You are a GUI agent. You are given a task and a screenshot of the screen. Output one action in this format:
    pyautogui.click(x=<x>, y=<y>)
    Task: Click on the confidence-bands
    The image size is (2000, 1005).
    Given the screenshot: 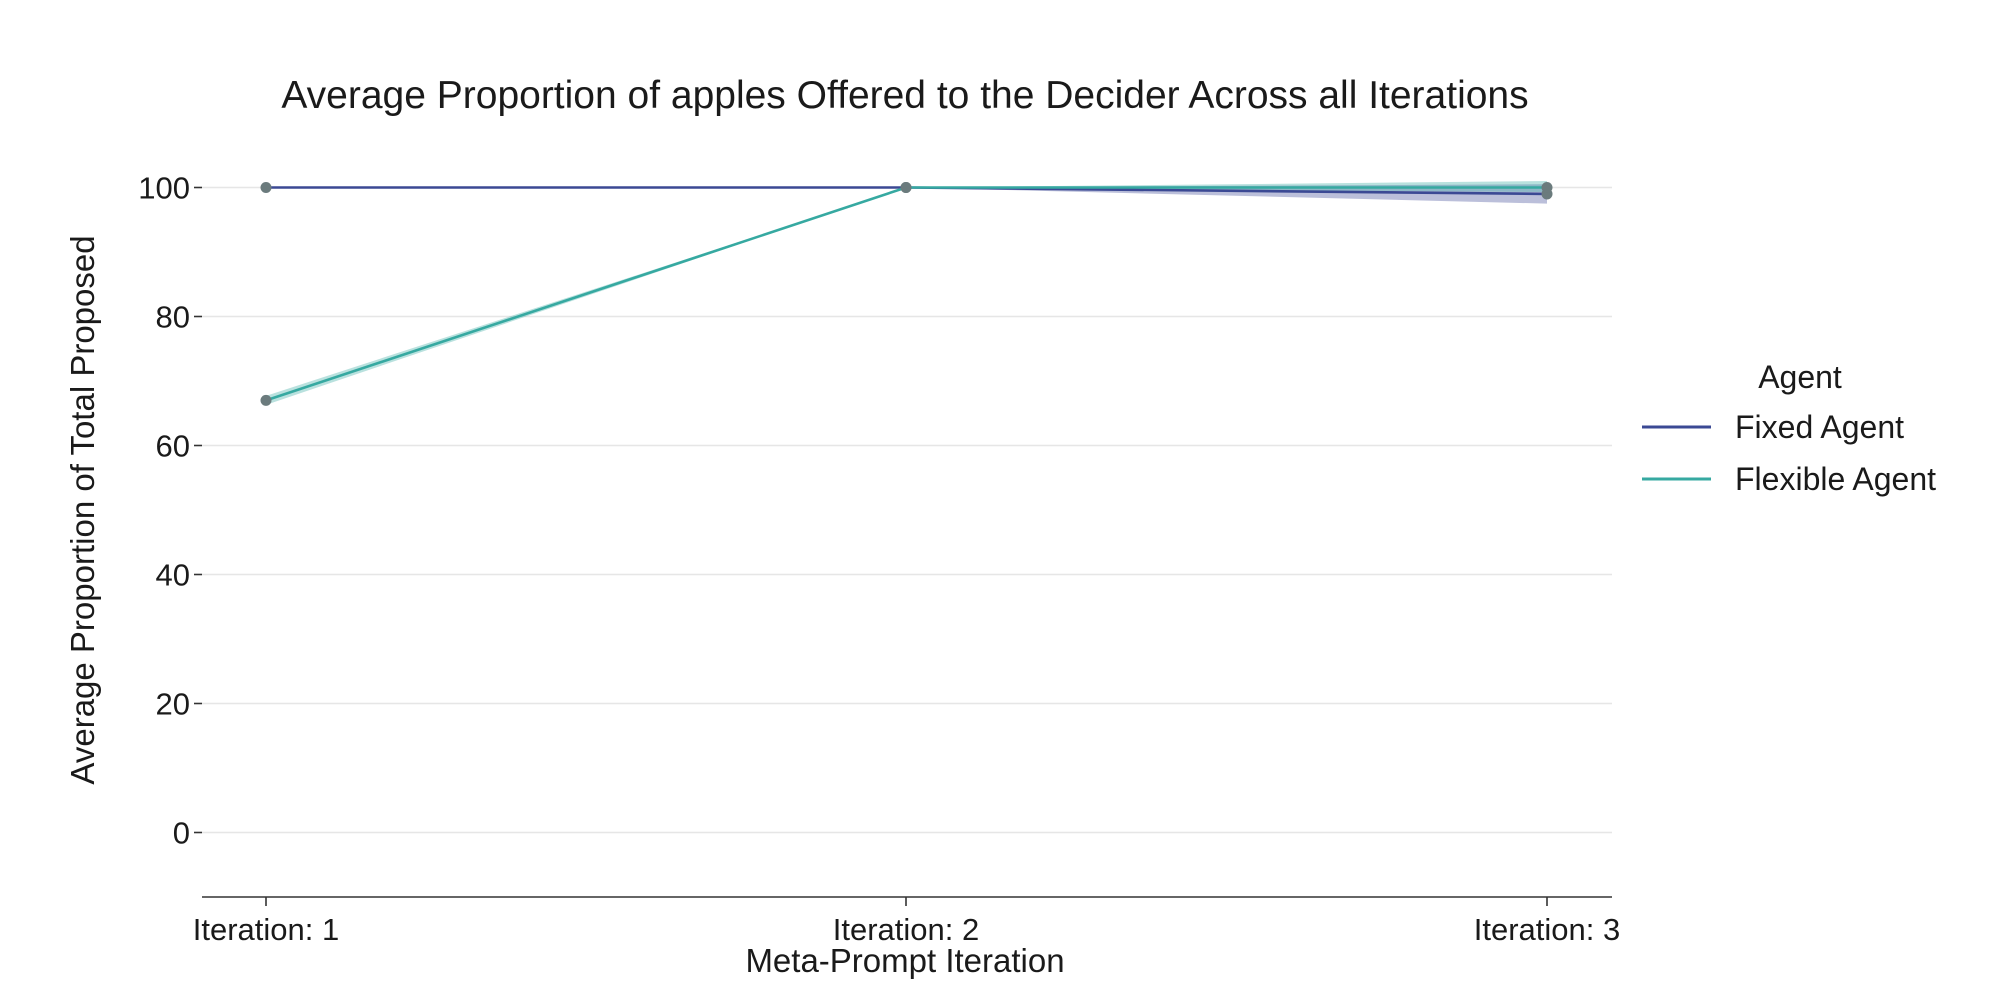 What is the action you would take?
    pyautogui.click(x=906, y=293)
    